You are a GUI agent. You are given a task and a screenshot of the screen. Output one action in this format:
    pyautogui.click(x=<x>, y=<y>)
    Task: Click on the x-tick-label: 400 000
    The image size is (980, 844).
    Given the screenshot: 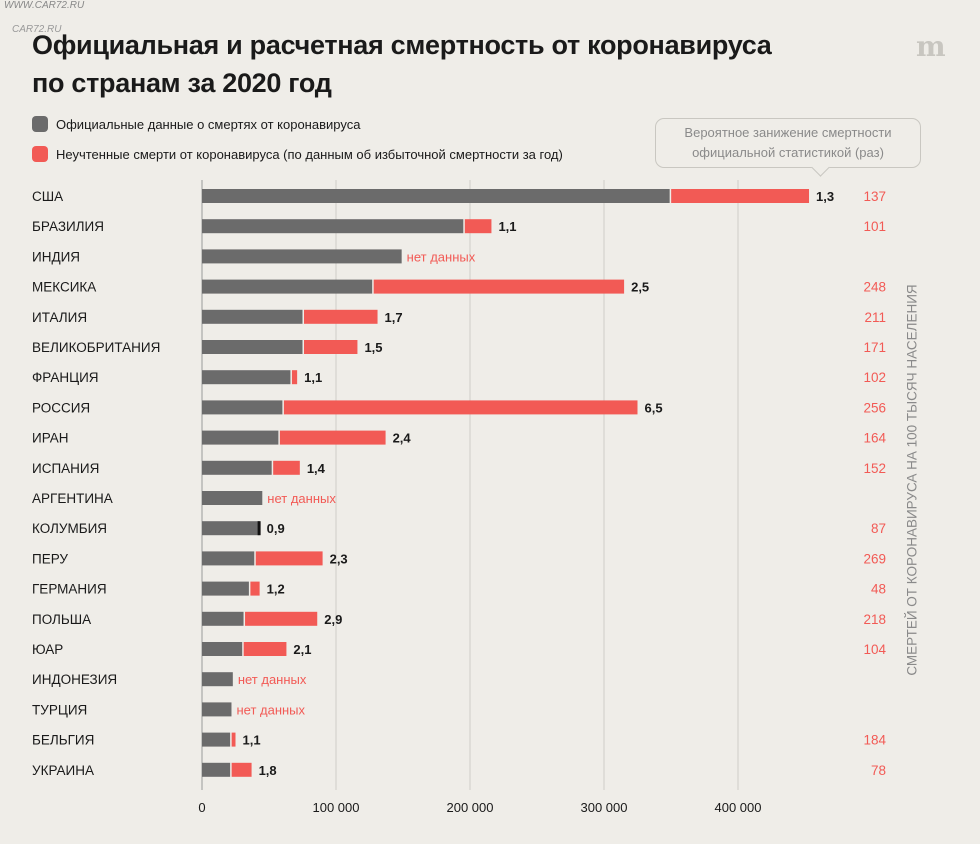 What is the action you would take?
    pyautogui.click(x=738, y=807)
    